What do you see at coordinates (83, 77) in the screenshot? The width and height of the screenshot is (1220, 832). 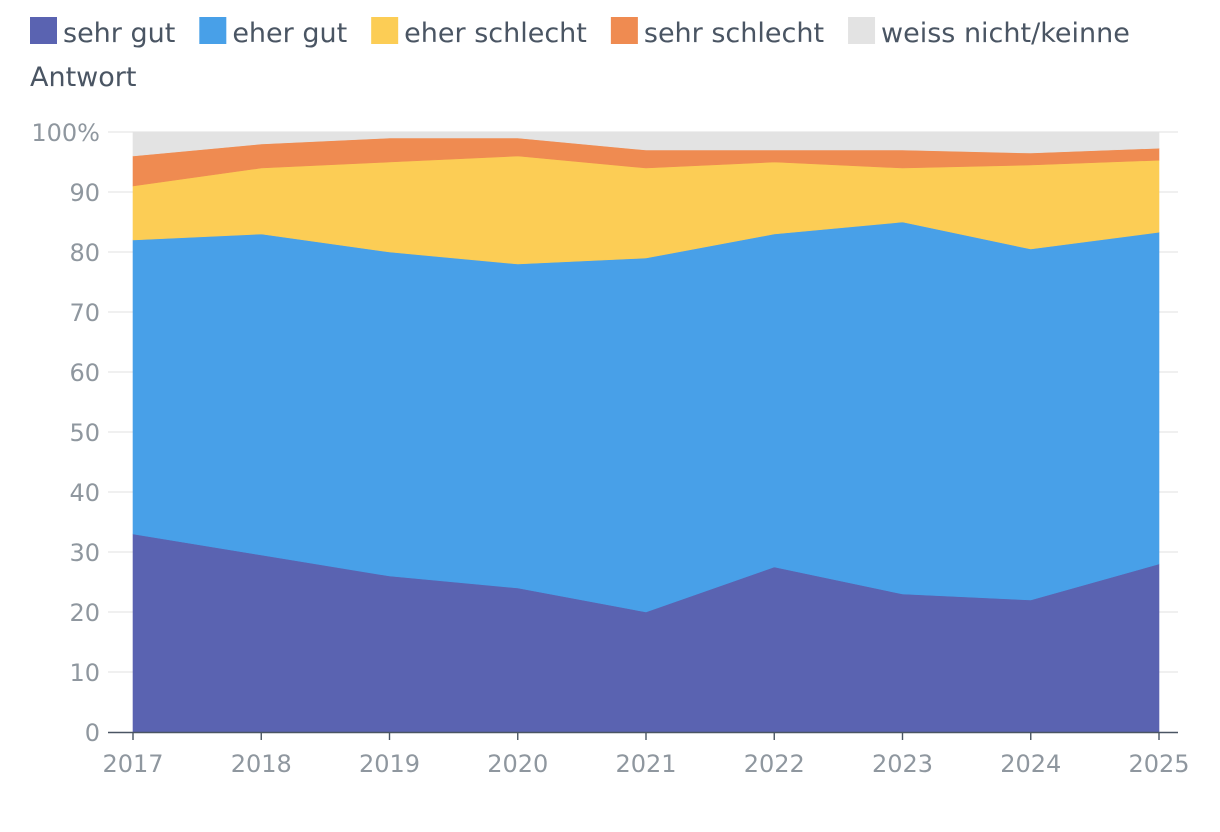 I see `legend-label-antwort: Antwort` at bounding box center [83, 77].